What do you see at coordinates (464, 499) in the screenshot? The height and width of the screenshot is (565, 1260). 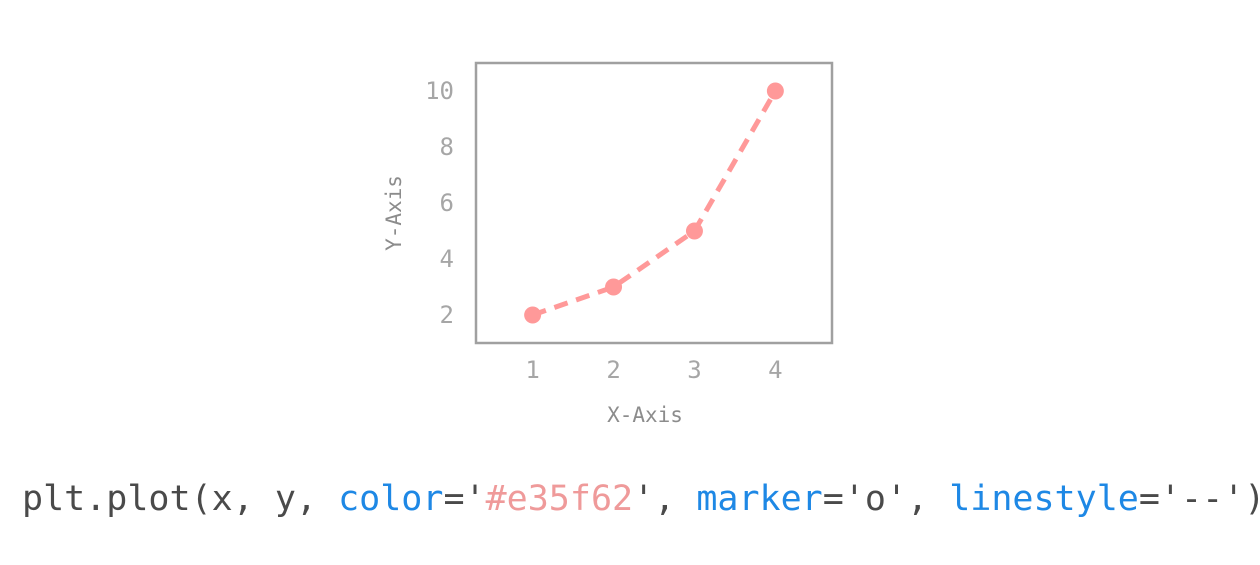 I see `code-token-plain: ='` at bounding box center [464, 499].